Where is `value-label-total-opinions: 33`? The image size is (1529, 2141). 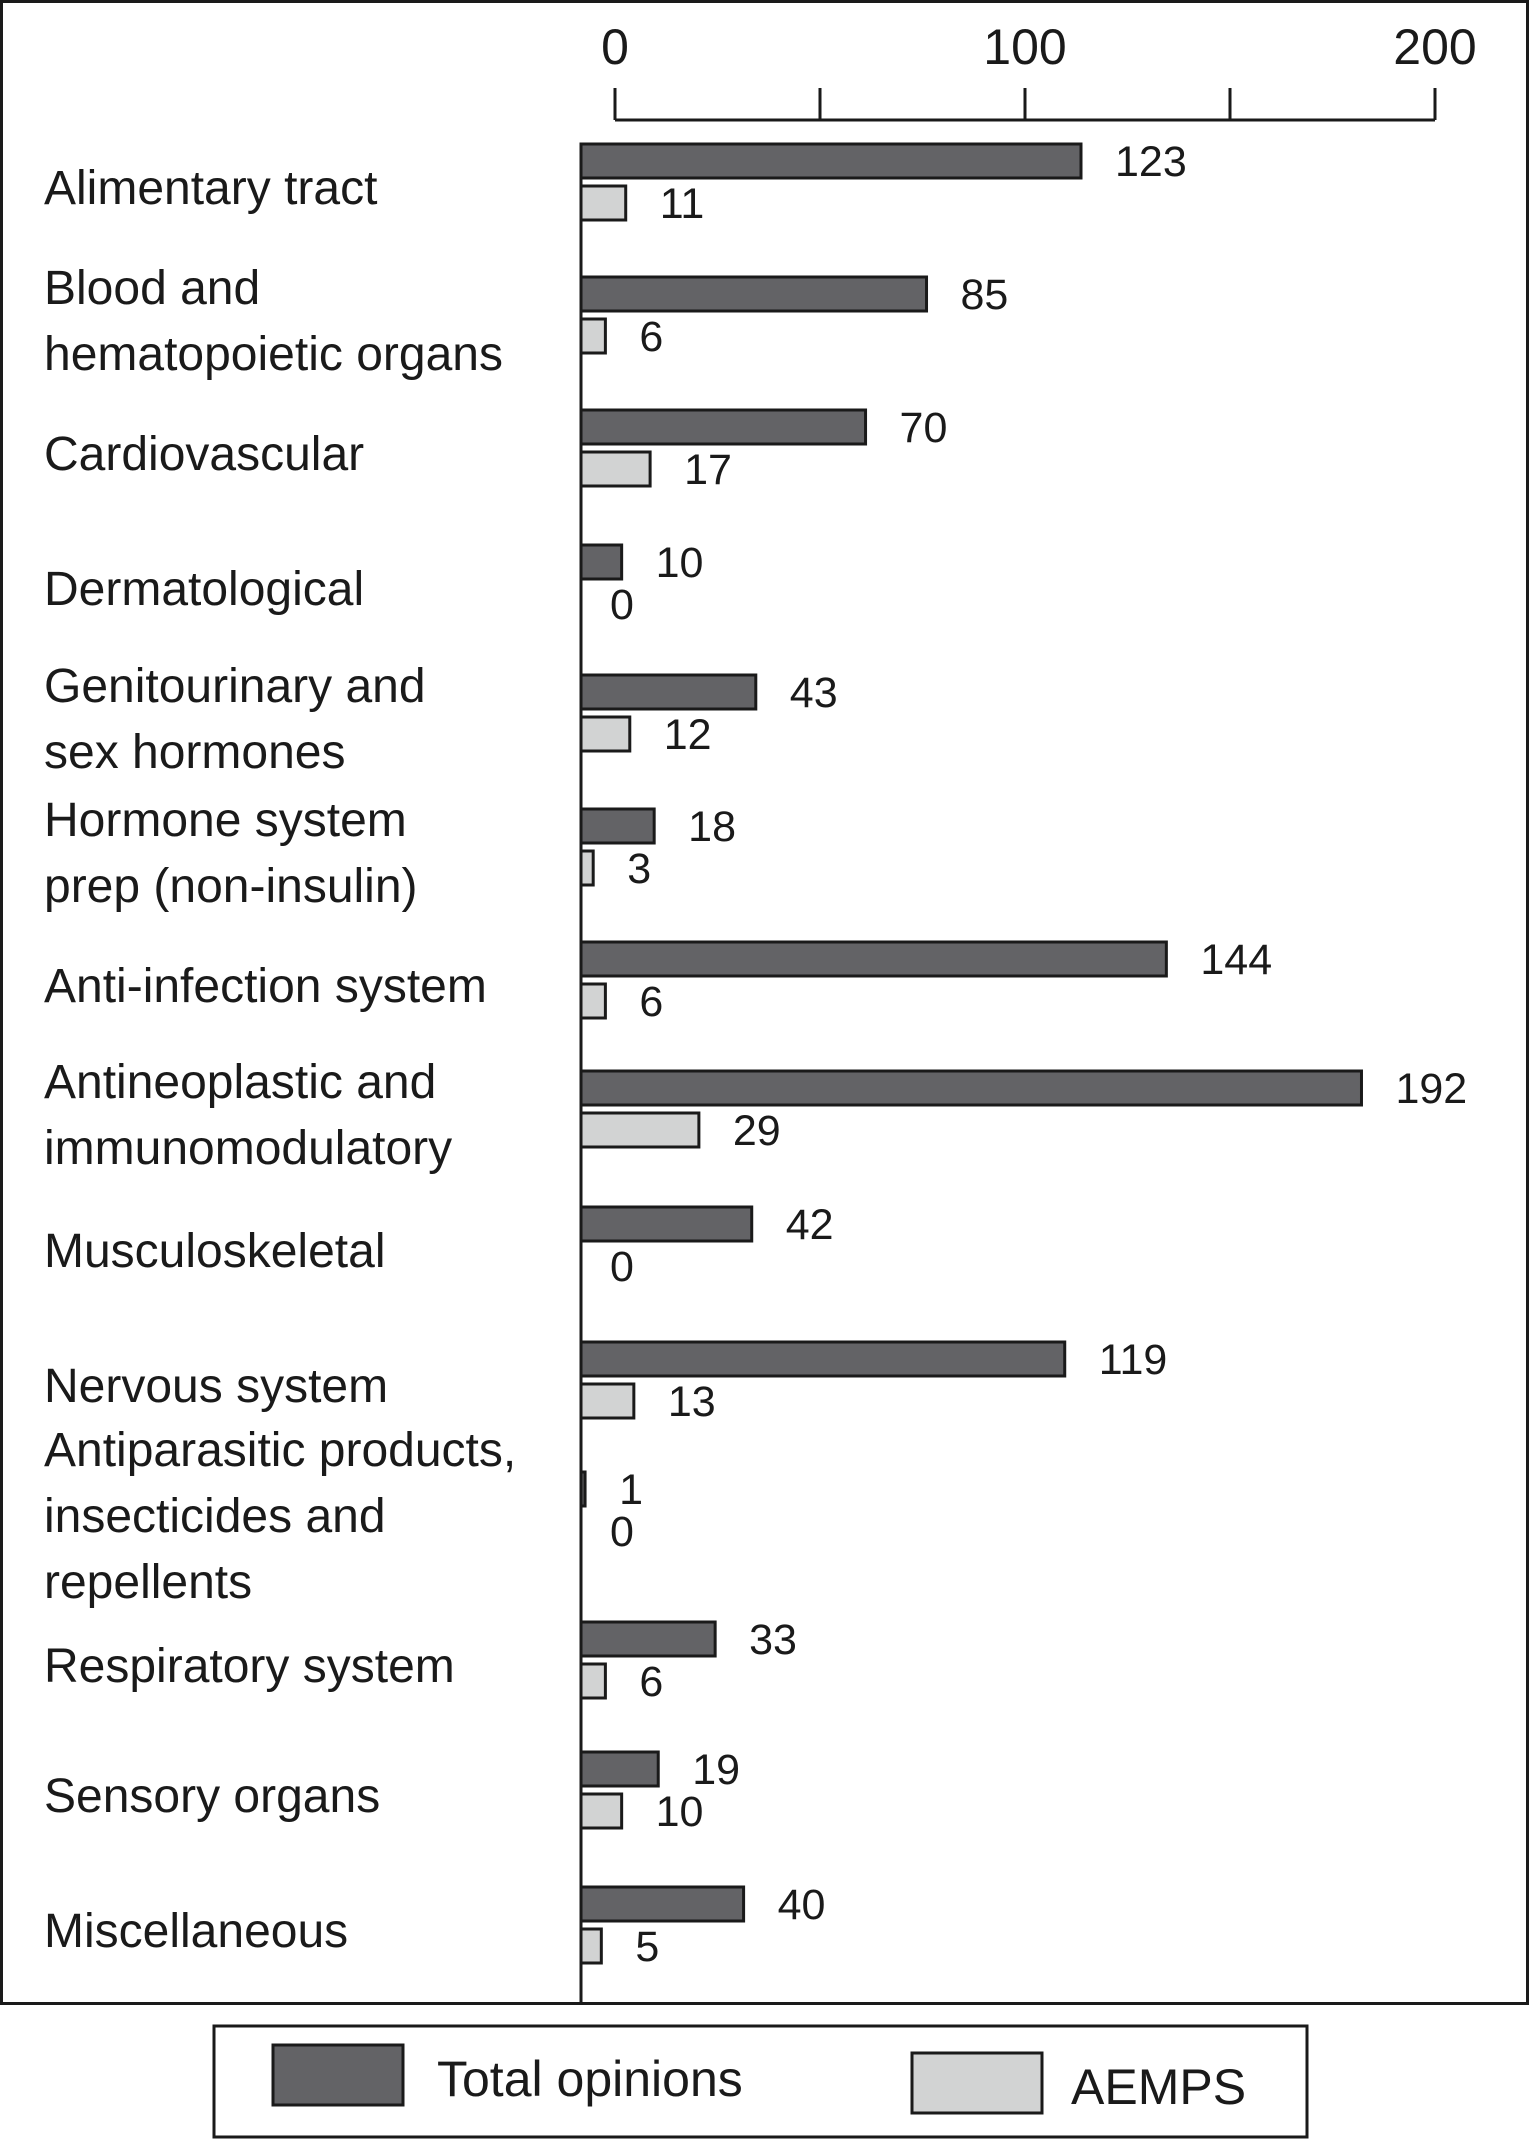 value-label-total-opinions: 33 is located at coordinates (773, 1640).